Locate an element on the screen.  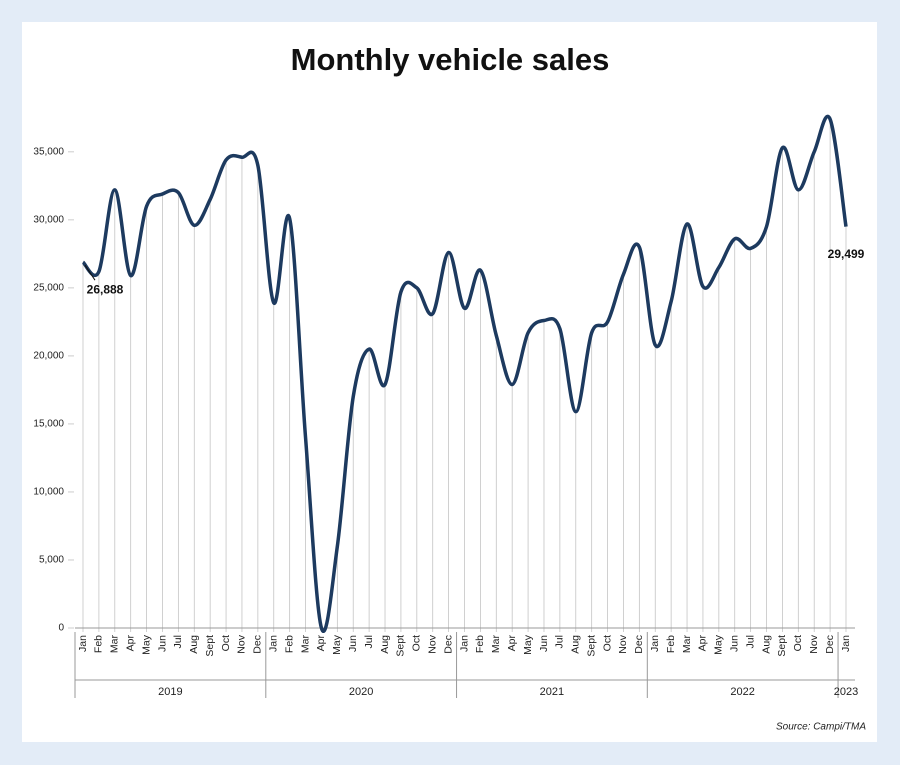
y-tick-label: 30,000 is located at coordinates (48, 219).